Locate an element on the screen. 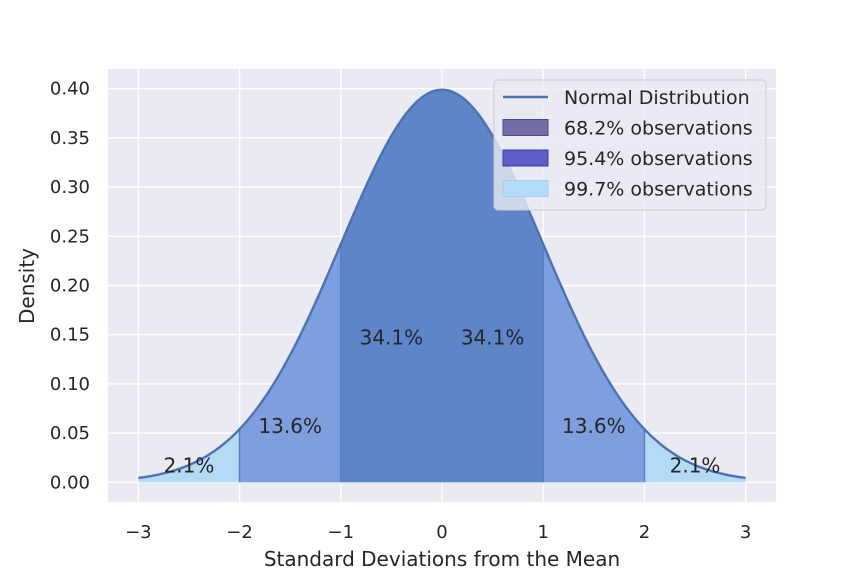 The image size is (864, 576). x-tick-label: 2 is located at coordinates (644, 532).